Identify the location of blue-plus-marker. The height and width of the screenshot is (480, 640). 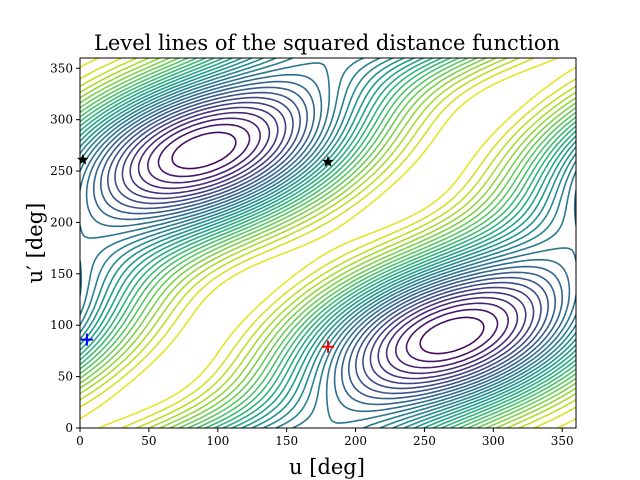
(86, 339).